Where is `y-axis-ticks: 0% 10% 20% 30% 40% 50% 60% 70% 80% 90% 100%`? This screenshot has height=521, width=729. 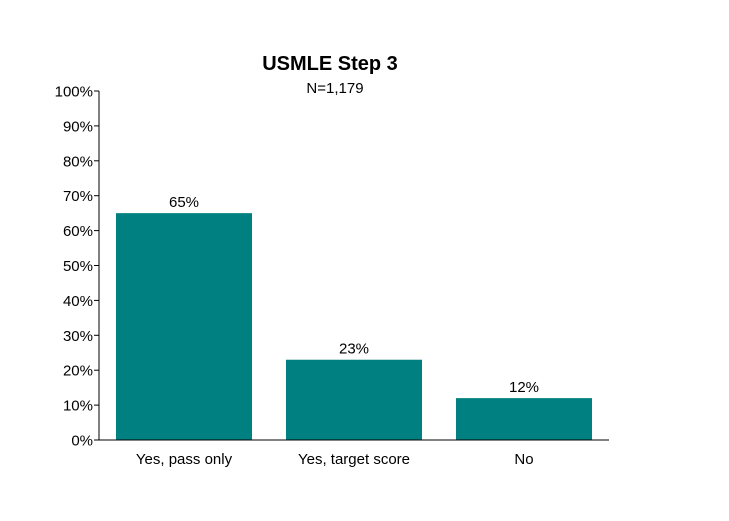 y-axis-ticks: 0% 10% 20% 30% 40% 50% 60% 70% 80% 90% 100% is located at coordinates (77, 267).